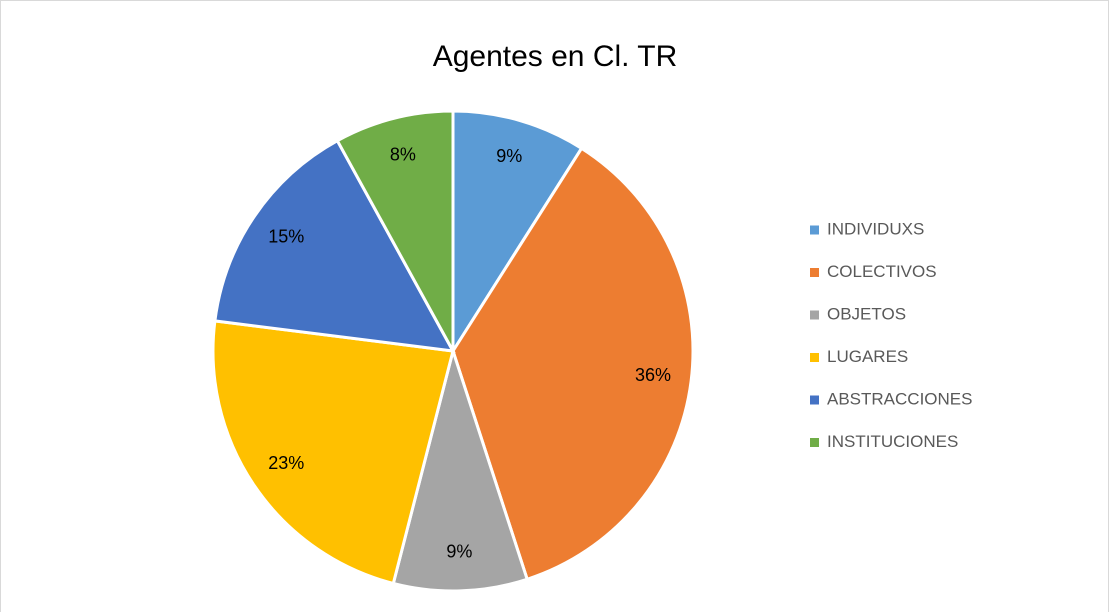  Describe the element at coordinates (882, 271) in the screenshot. I see `legend-label: COLECTIVOS` at that location.